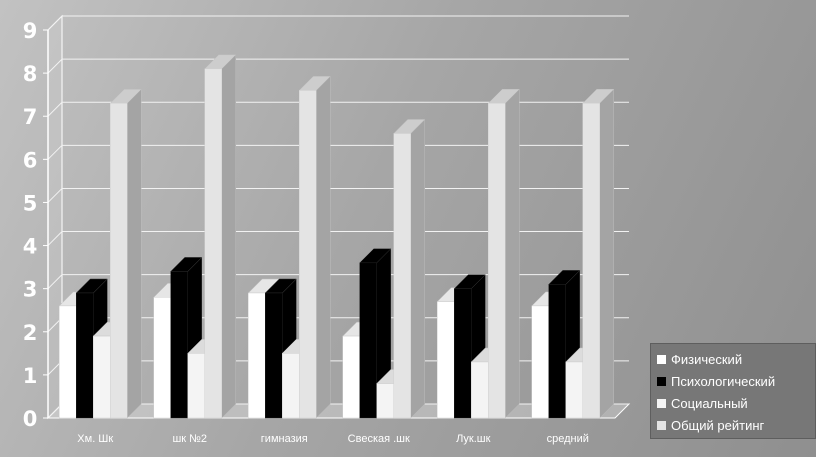 The height and width of the screenshot is (457, 816). I want to click on y-tick-label: 9, so click(30, 31).